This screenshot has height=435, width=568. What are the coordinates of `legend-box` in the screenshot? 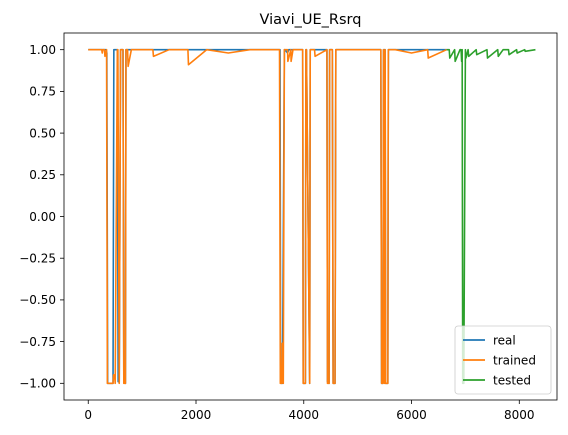 It's located at (503, 360).